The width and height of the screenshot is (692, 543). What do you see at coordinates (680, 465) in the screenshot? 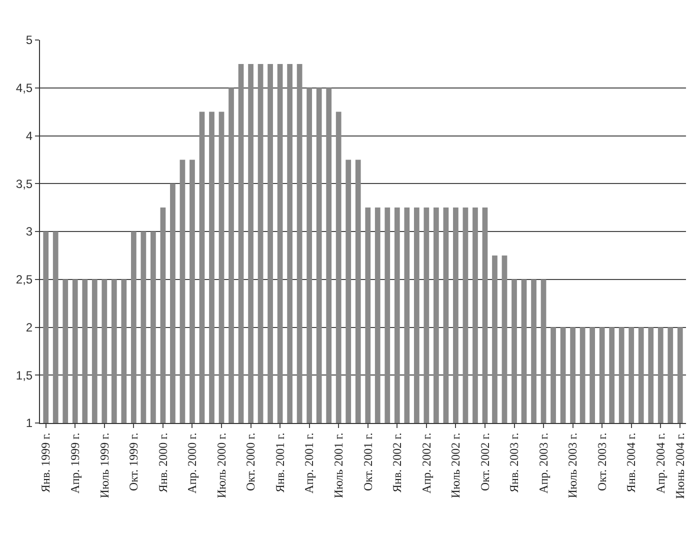
I see `x-tick-label: Июнь 2004 г.` at bounding box center [680, 465].